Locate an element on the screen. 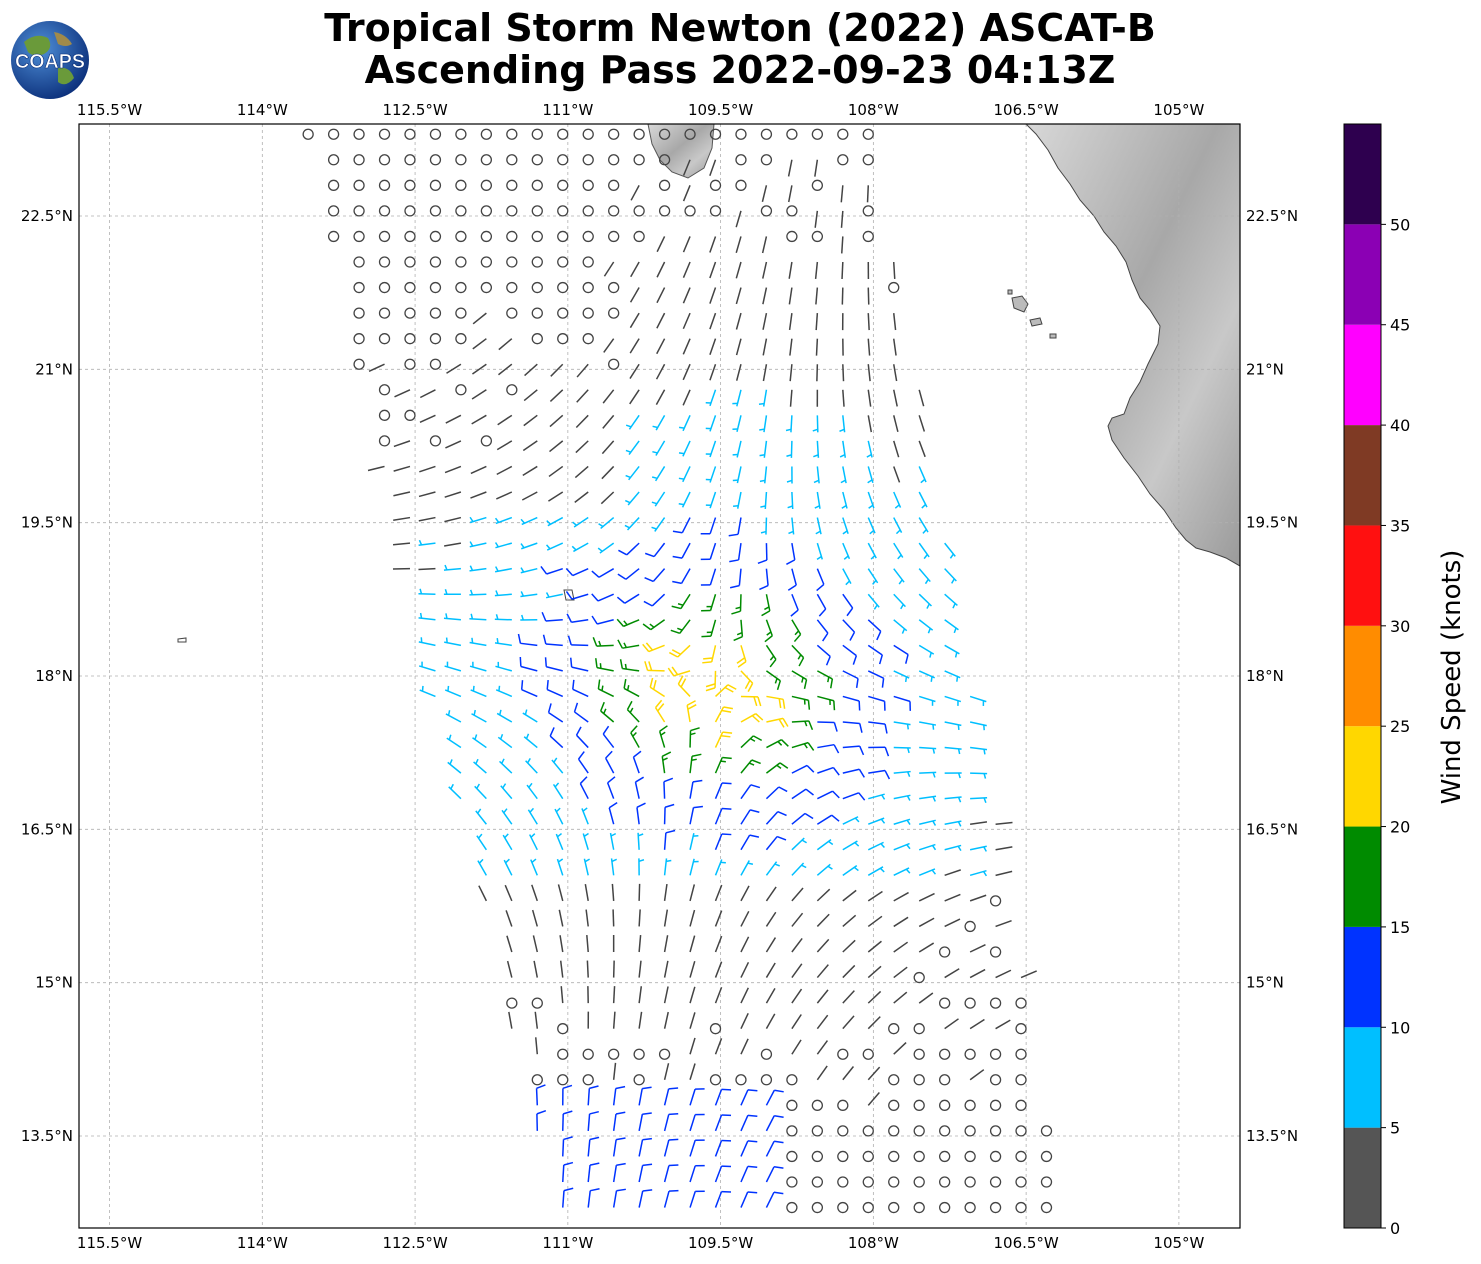 This screenshot has width=1481, height=1264. island is located at coordinates (1053, 336).